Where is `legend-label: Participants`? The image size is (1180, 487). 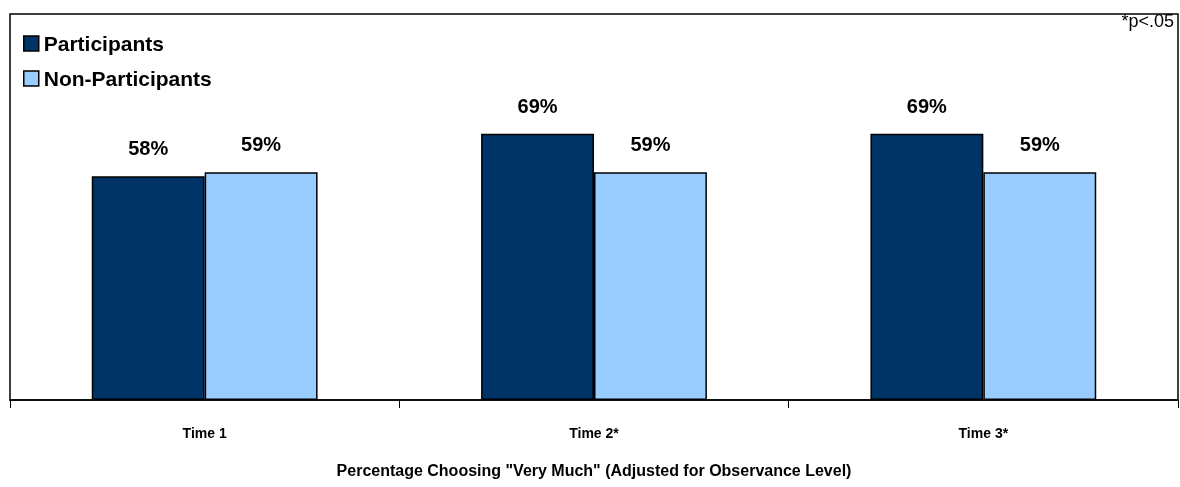
legend-label: Participants is located at coordinates (103, 43).